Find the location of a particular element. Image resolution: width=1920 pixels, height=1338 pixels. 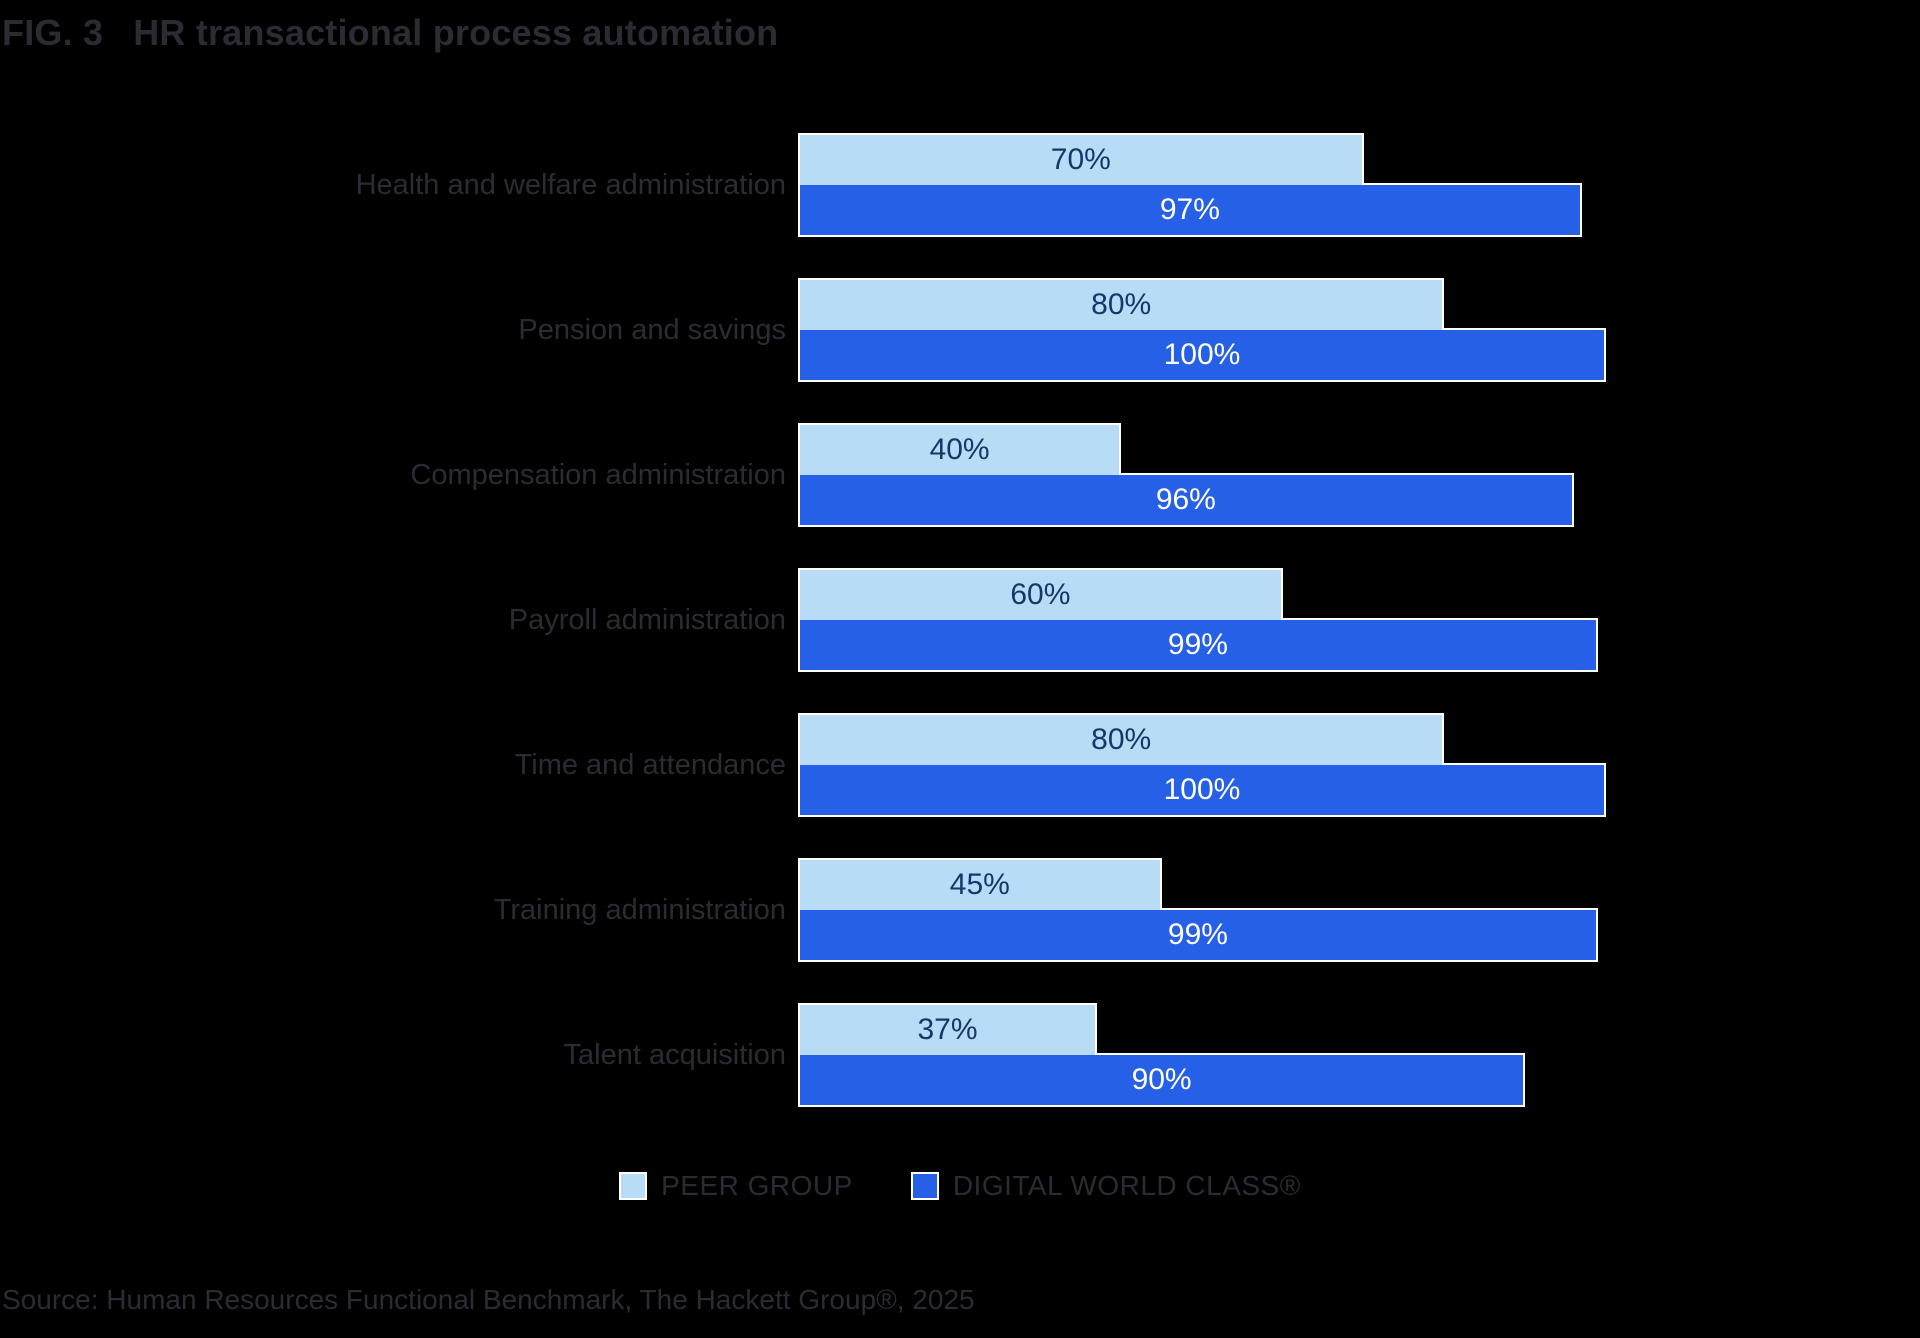

peer-group-bar: 40% is located at coordinates (960, 449).